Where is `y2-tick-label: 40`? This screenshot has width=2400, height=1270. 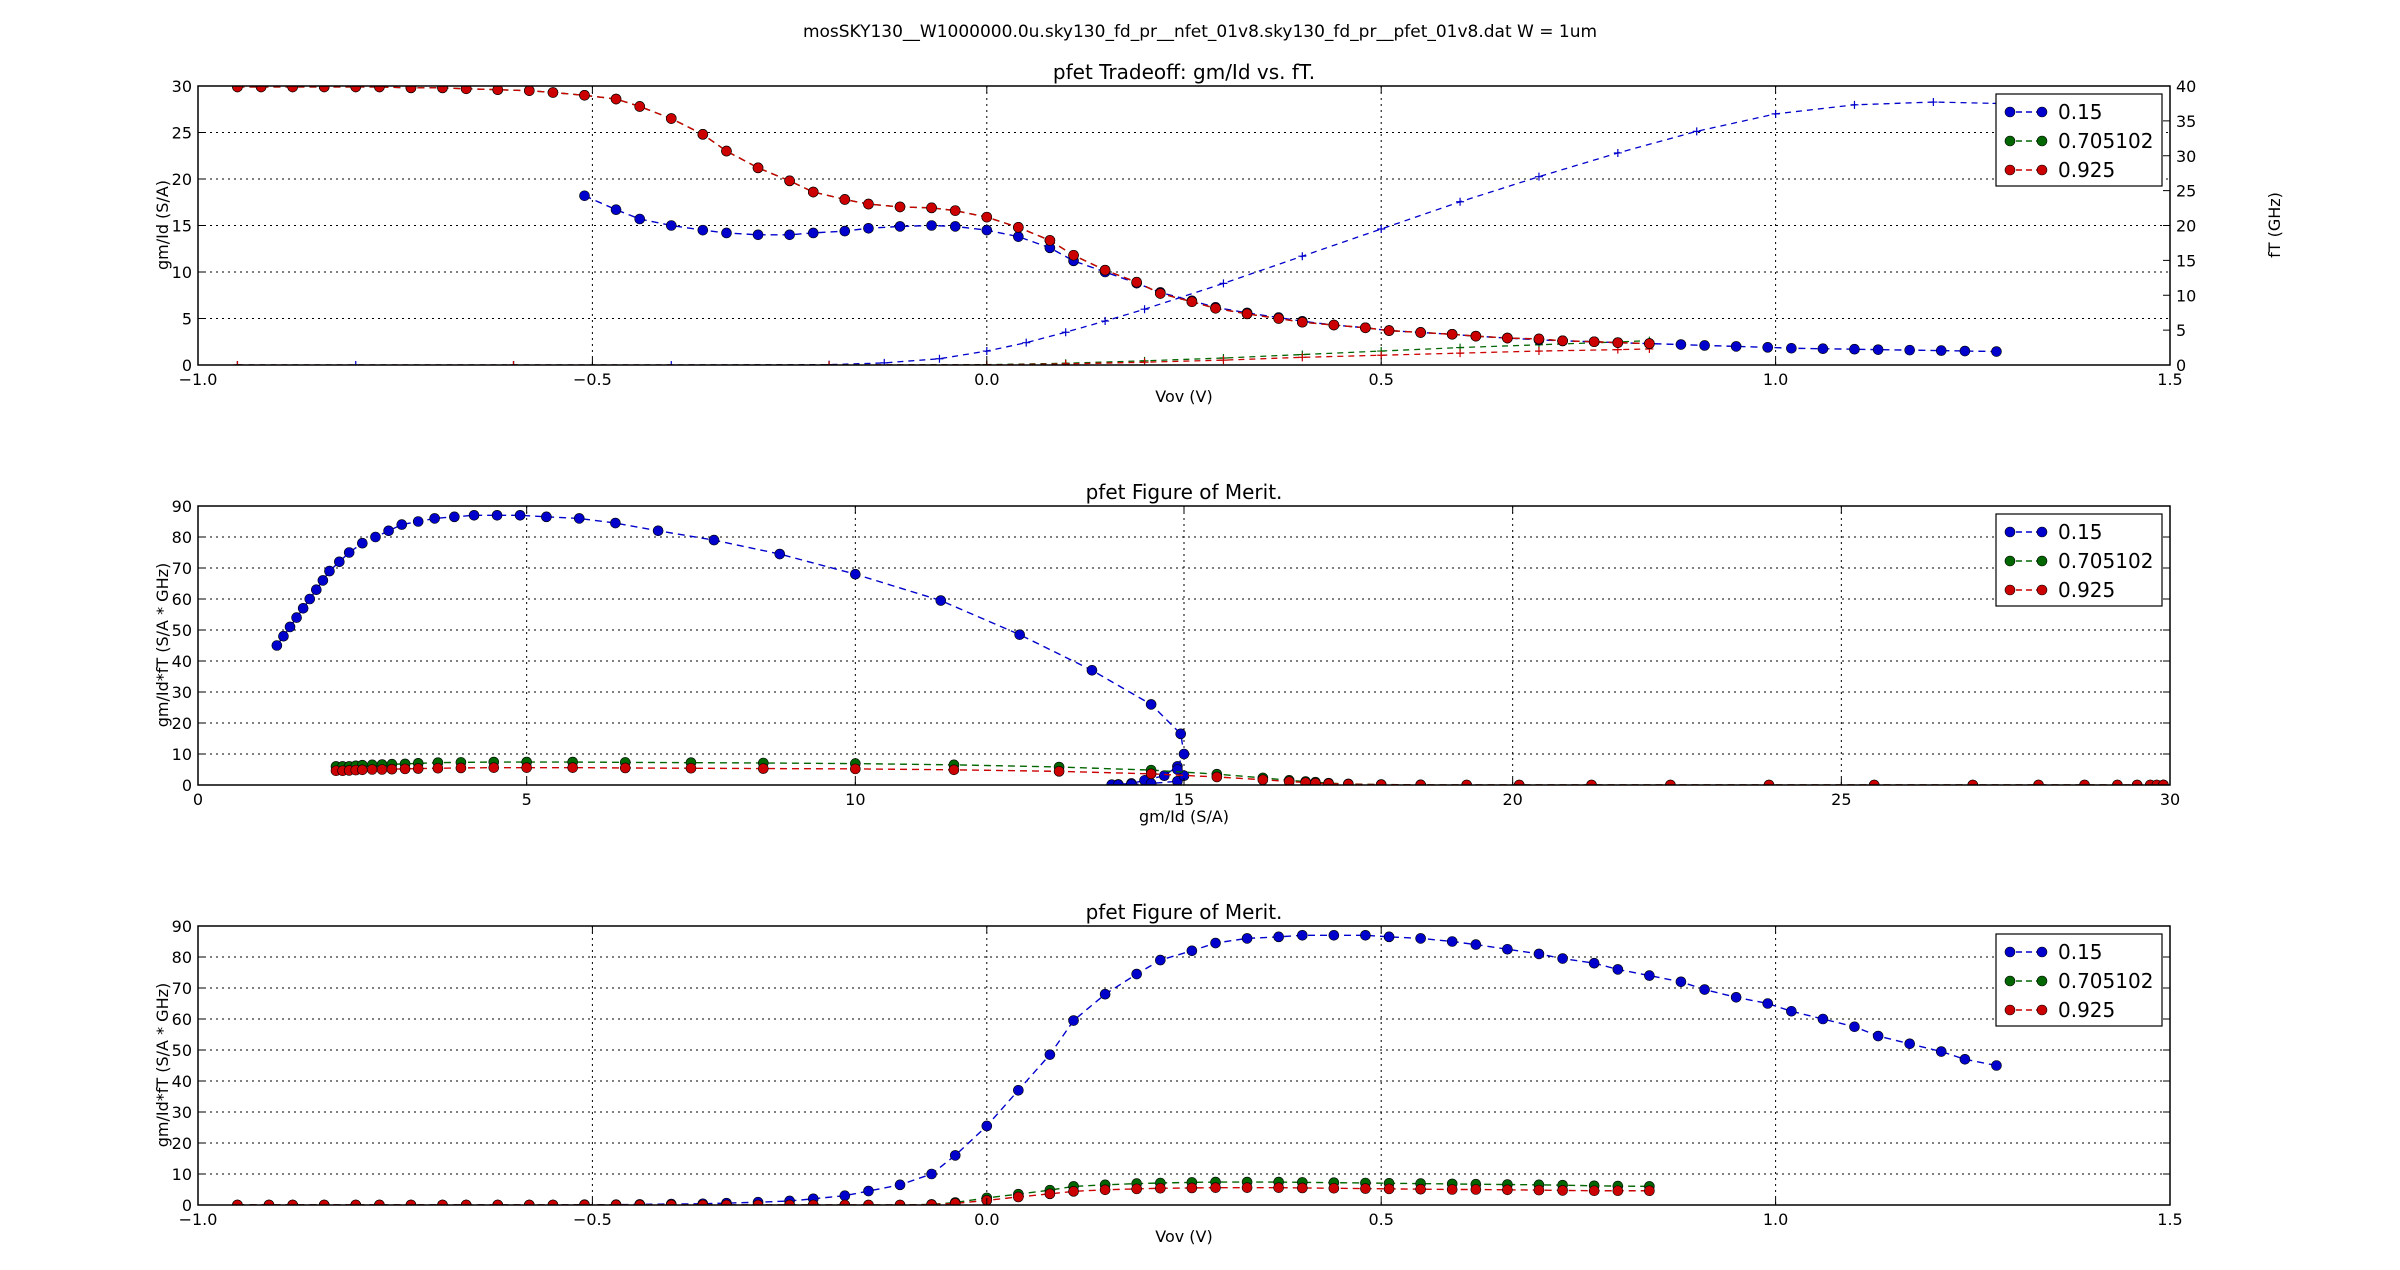 y2-tick-label: 40 is located at coordinates (2186, 86).